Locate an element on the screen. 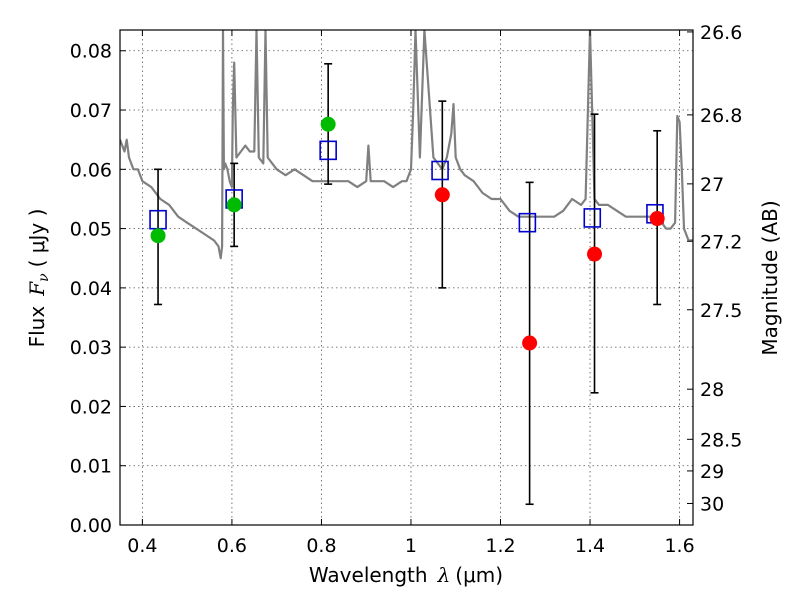 This screenshot has height=600, width=800. right-tick-label: 26.6 is located at coordinates (721, 33).